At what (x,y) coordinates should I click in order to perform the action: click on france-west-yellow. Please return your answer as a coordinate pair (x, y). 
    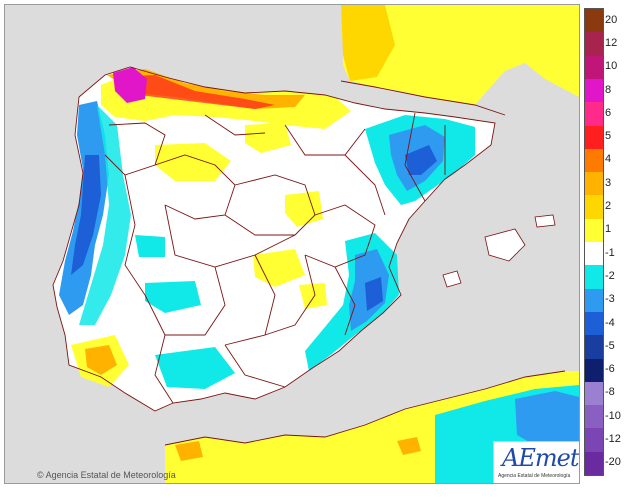
    Looking at the image, I should click on (368, 43).